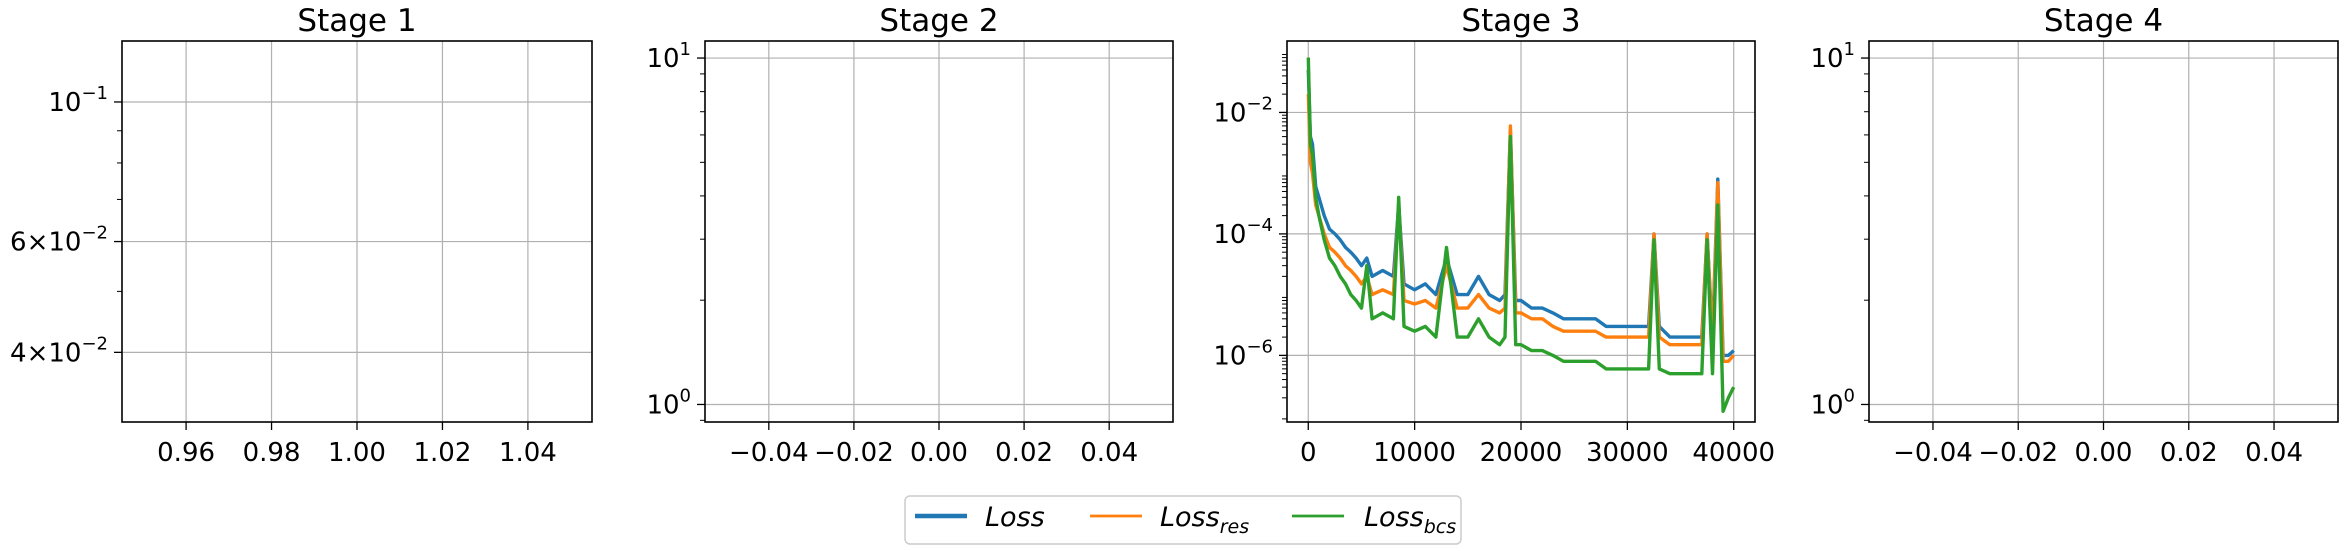 The width and height of the screenshot is (2347, 551). What do you see at coordinates (78, 100) in the screenshot?
I see `y-tick-label: 10⁻¹` at bounding box center [78, 100].